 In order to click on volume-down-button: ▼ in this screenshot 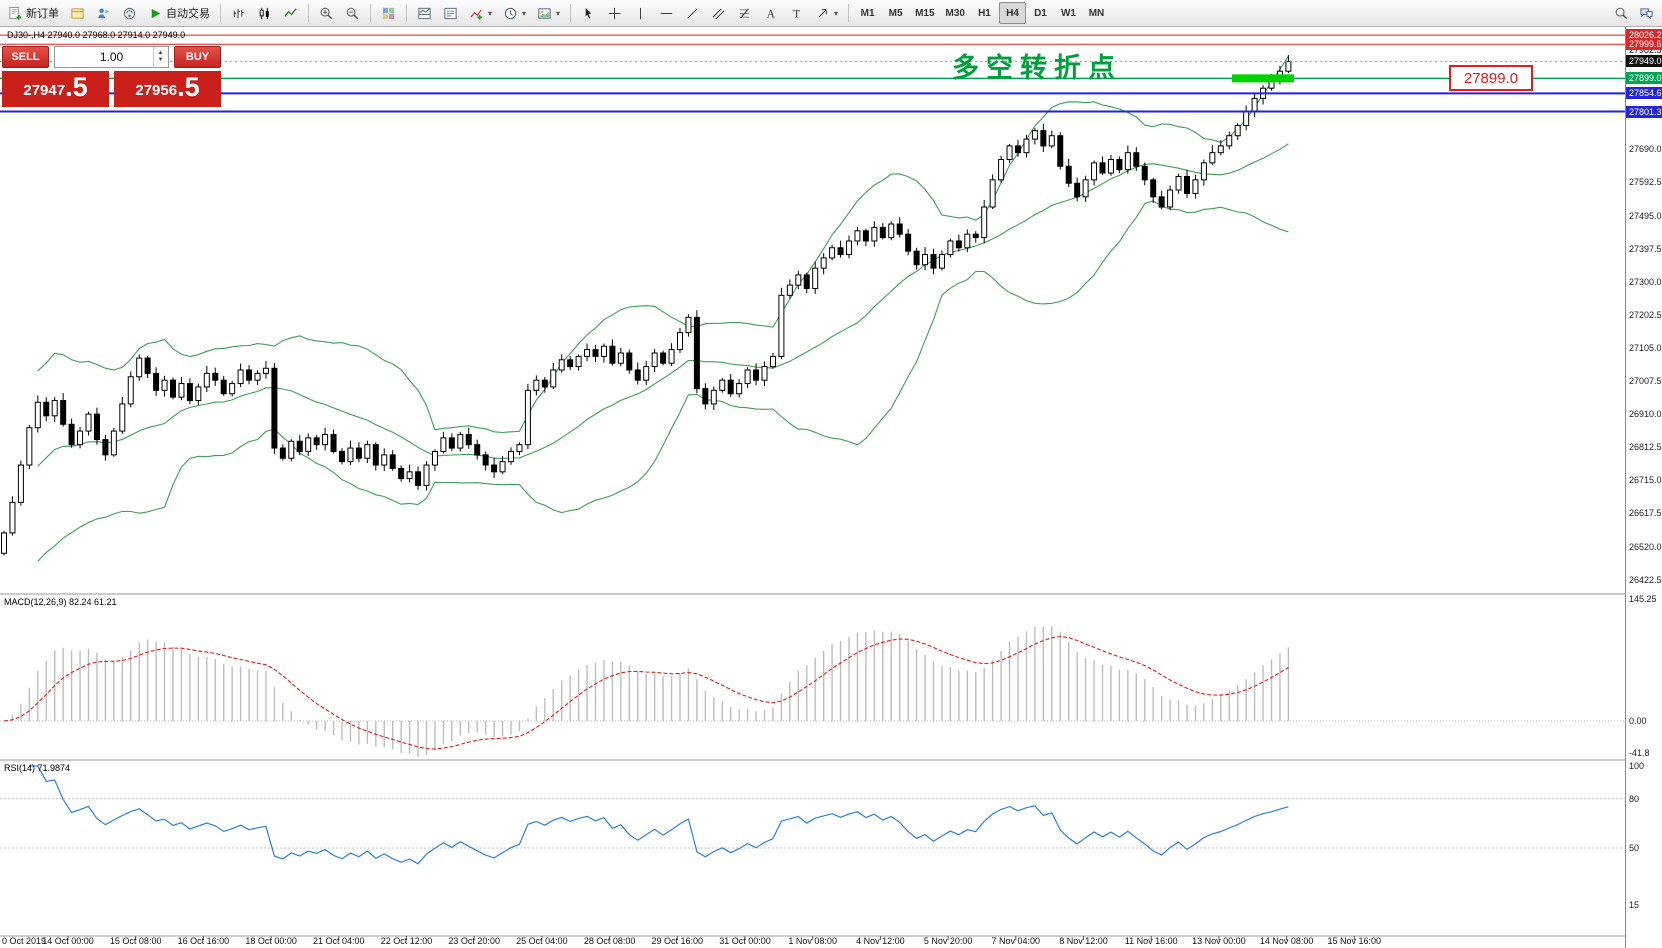, I will do `click(160, 60)`.